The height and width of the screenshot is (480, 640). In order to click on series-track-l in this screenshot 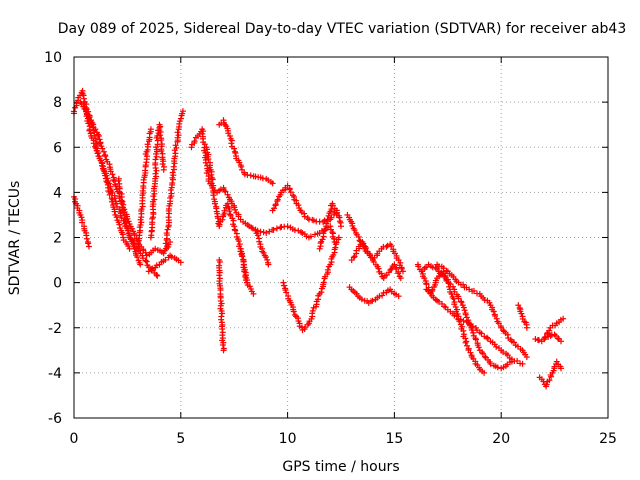, I will do `click(246, 152)`.